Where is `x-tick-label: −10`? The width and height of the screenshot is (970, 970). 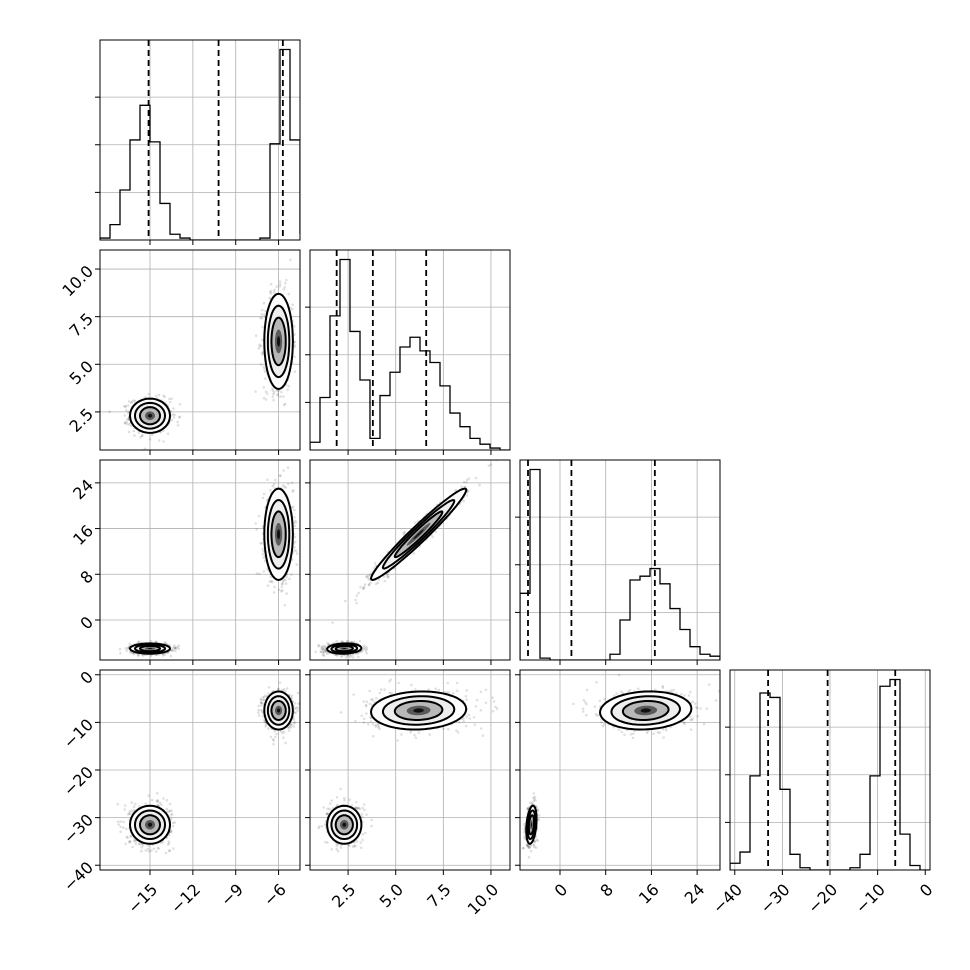 x-tick-label: −10 is located at coordinates (870, 898).